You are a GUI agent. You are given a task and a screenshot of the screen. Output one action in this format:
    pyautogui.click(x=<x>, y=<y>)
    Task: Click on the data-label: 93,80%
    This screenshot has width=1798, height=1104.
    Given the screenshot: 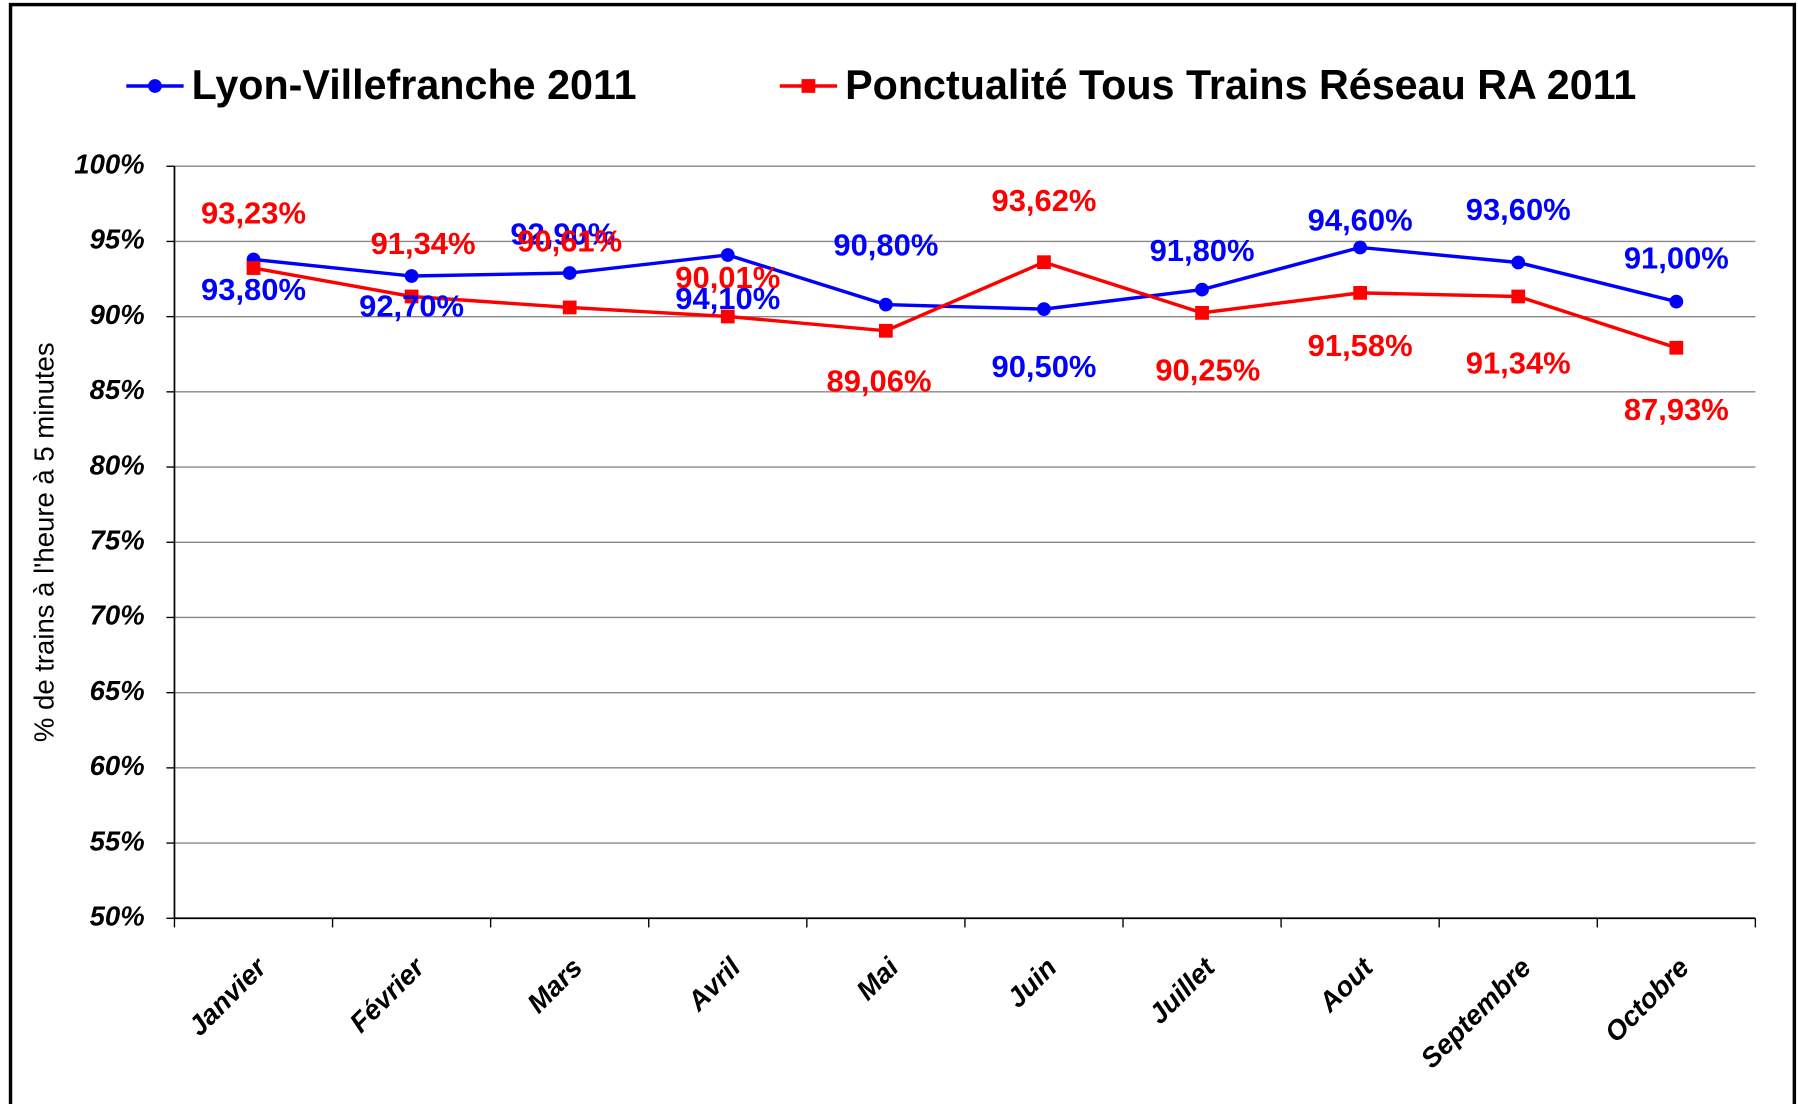 What is the action you would take?
    pyautogui.click(x=253, y=289)
    